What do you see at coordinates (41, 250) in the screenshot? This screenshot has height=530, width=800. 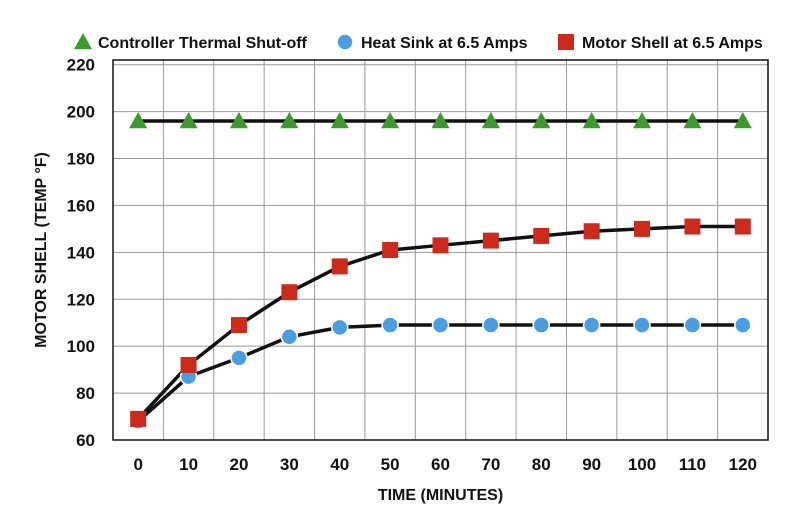 I see `y-axis-title: MOTOR SHELL (TEMP °F)` at bounding box center [41, 250].